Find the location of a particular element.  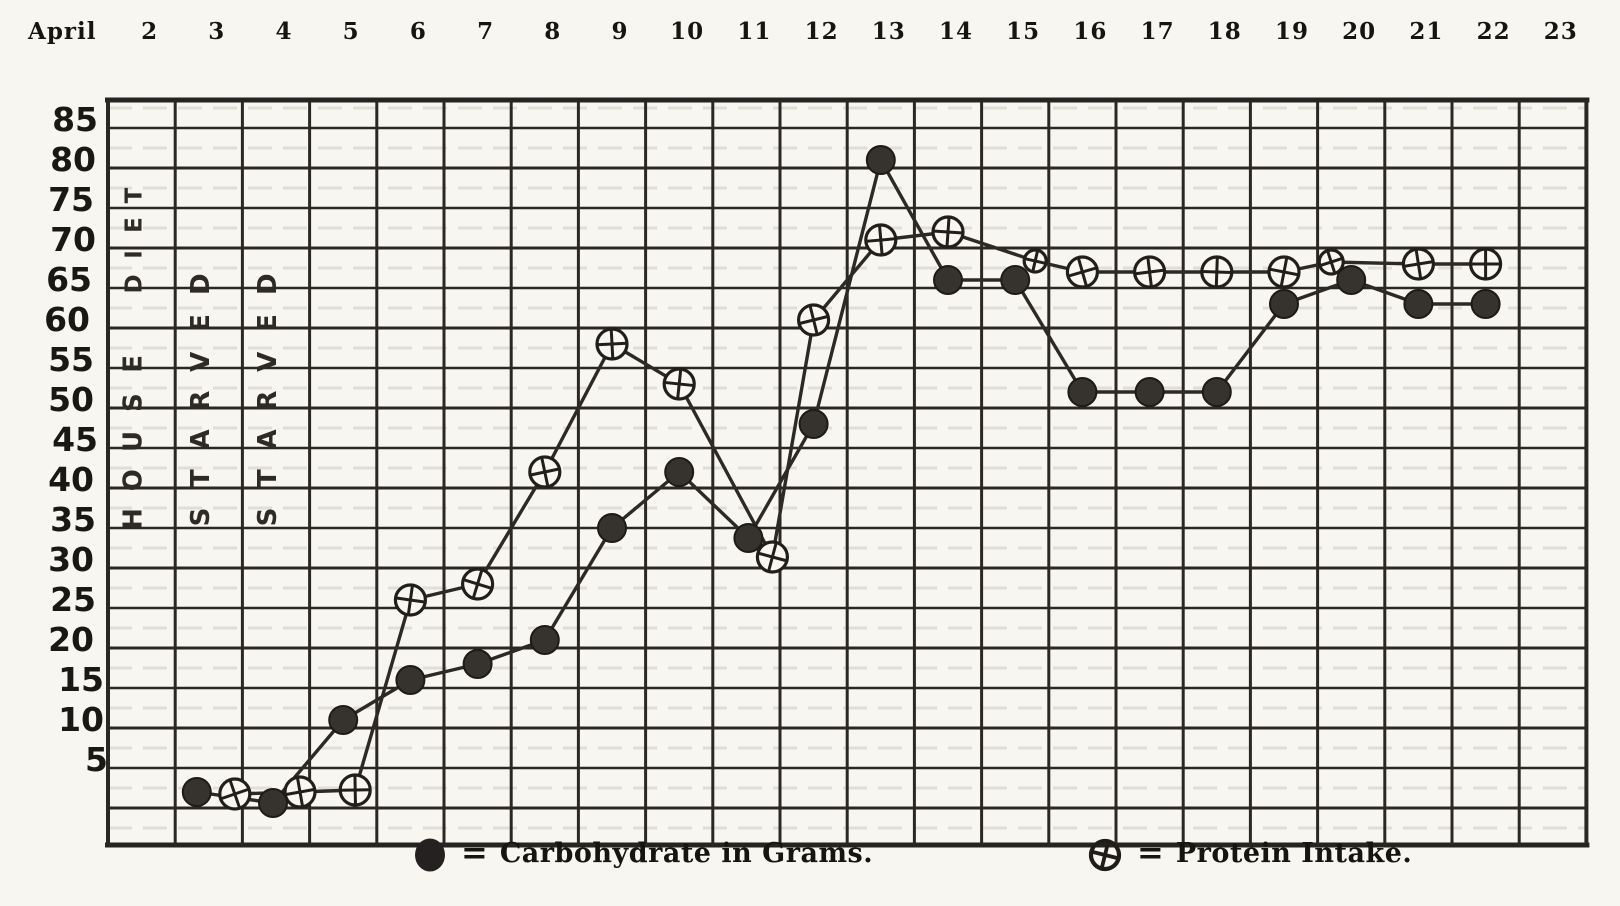

legend-label-protein: Protein Intake. is located at coordinates (1294, 853).